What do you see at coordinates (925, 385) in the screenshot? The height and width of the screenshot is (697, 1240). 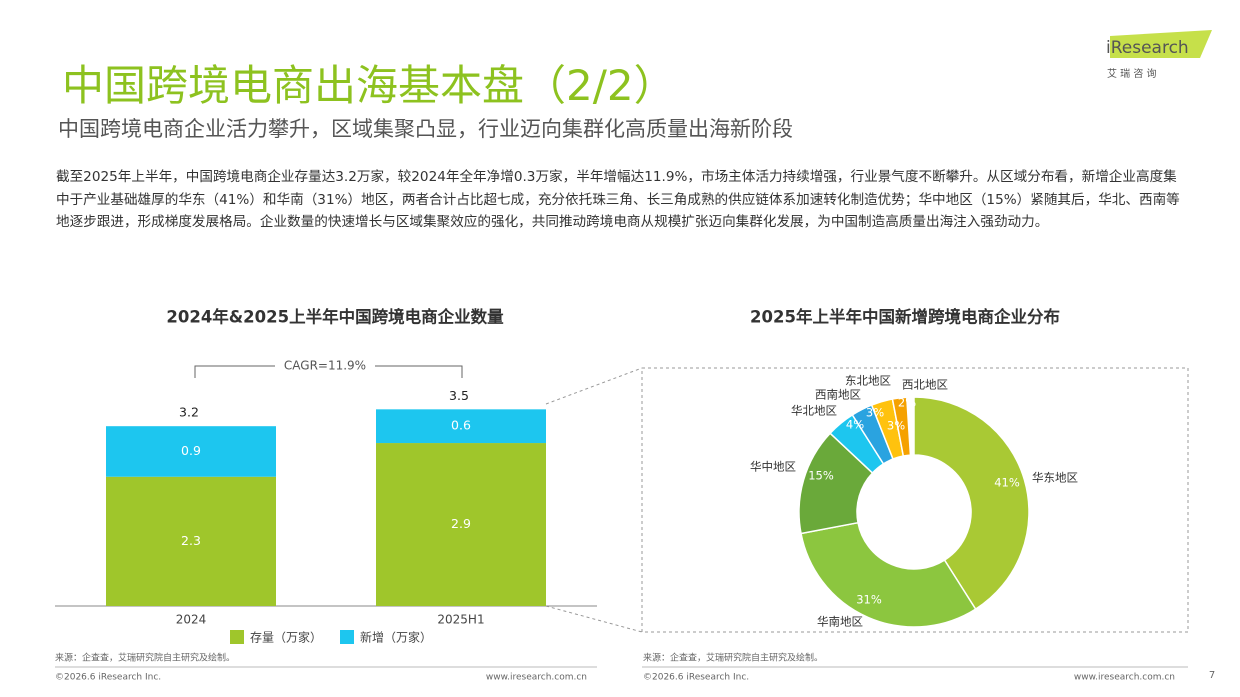 I see `category-label: 西北地区` at bounding box center [925, 385].